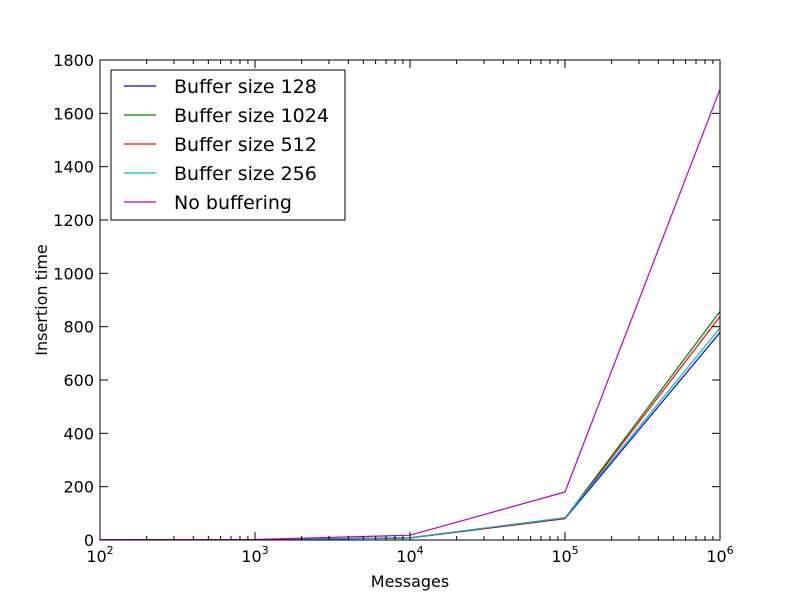  Describe the element at coordinates (73, 167) in the screenshot. I see `y-tick-label: 1400` at that location.